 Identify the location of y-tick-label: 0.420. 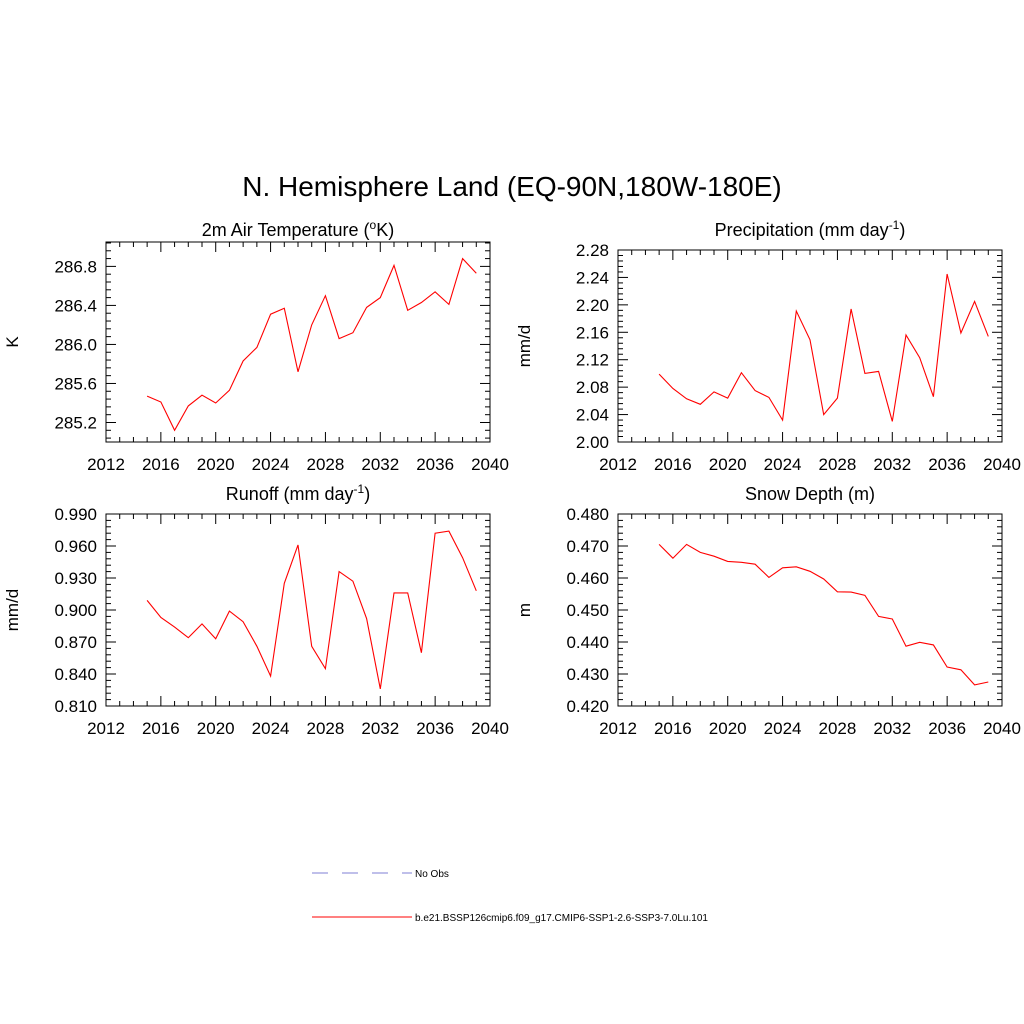
(587, 706).